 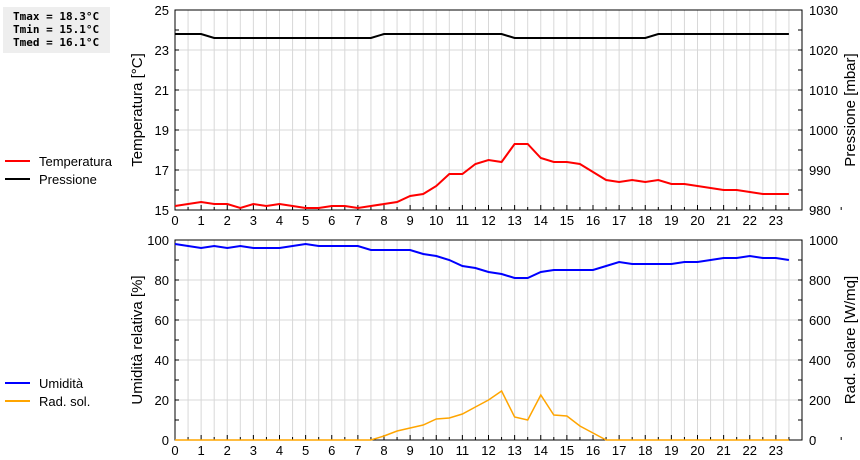 I want to click on series-line-umidit-, so click(x=482, y=260).